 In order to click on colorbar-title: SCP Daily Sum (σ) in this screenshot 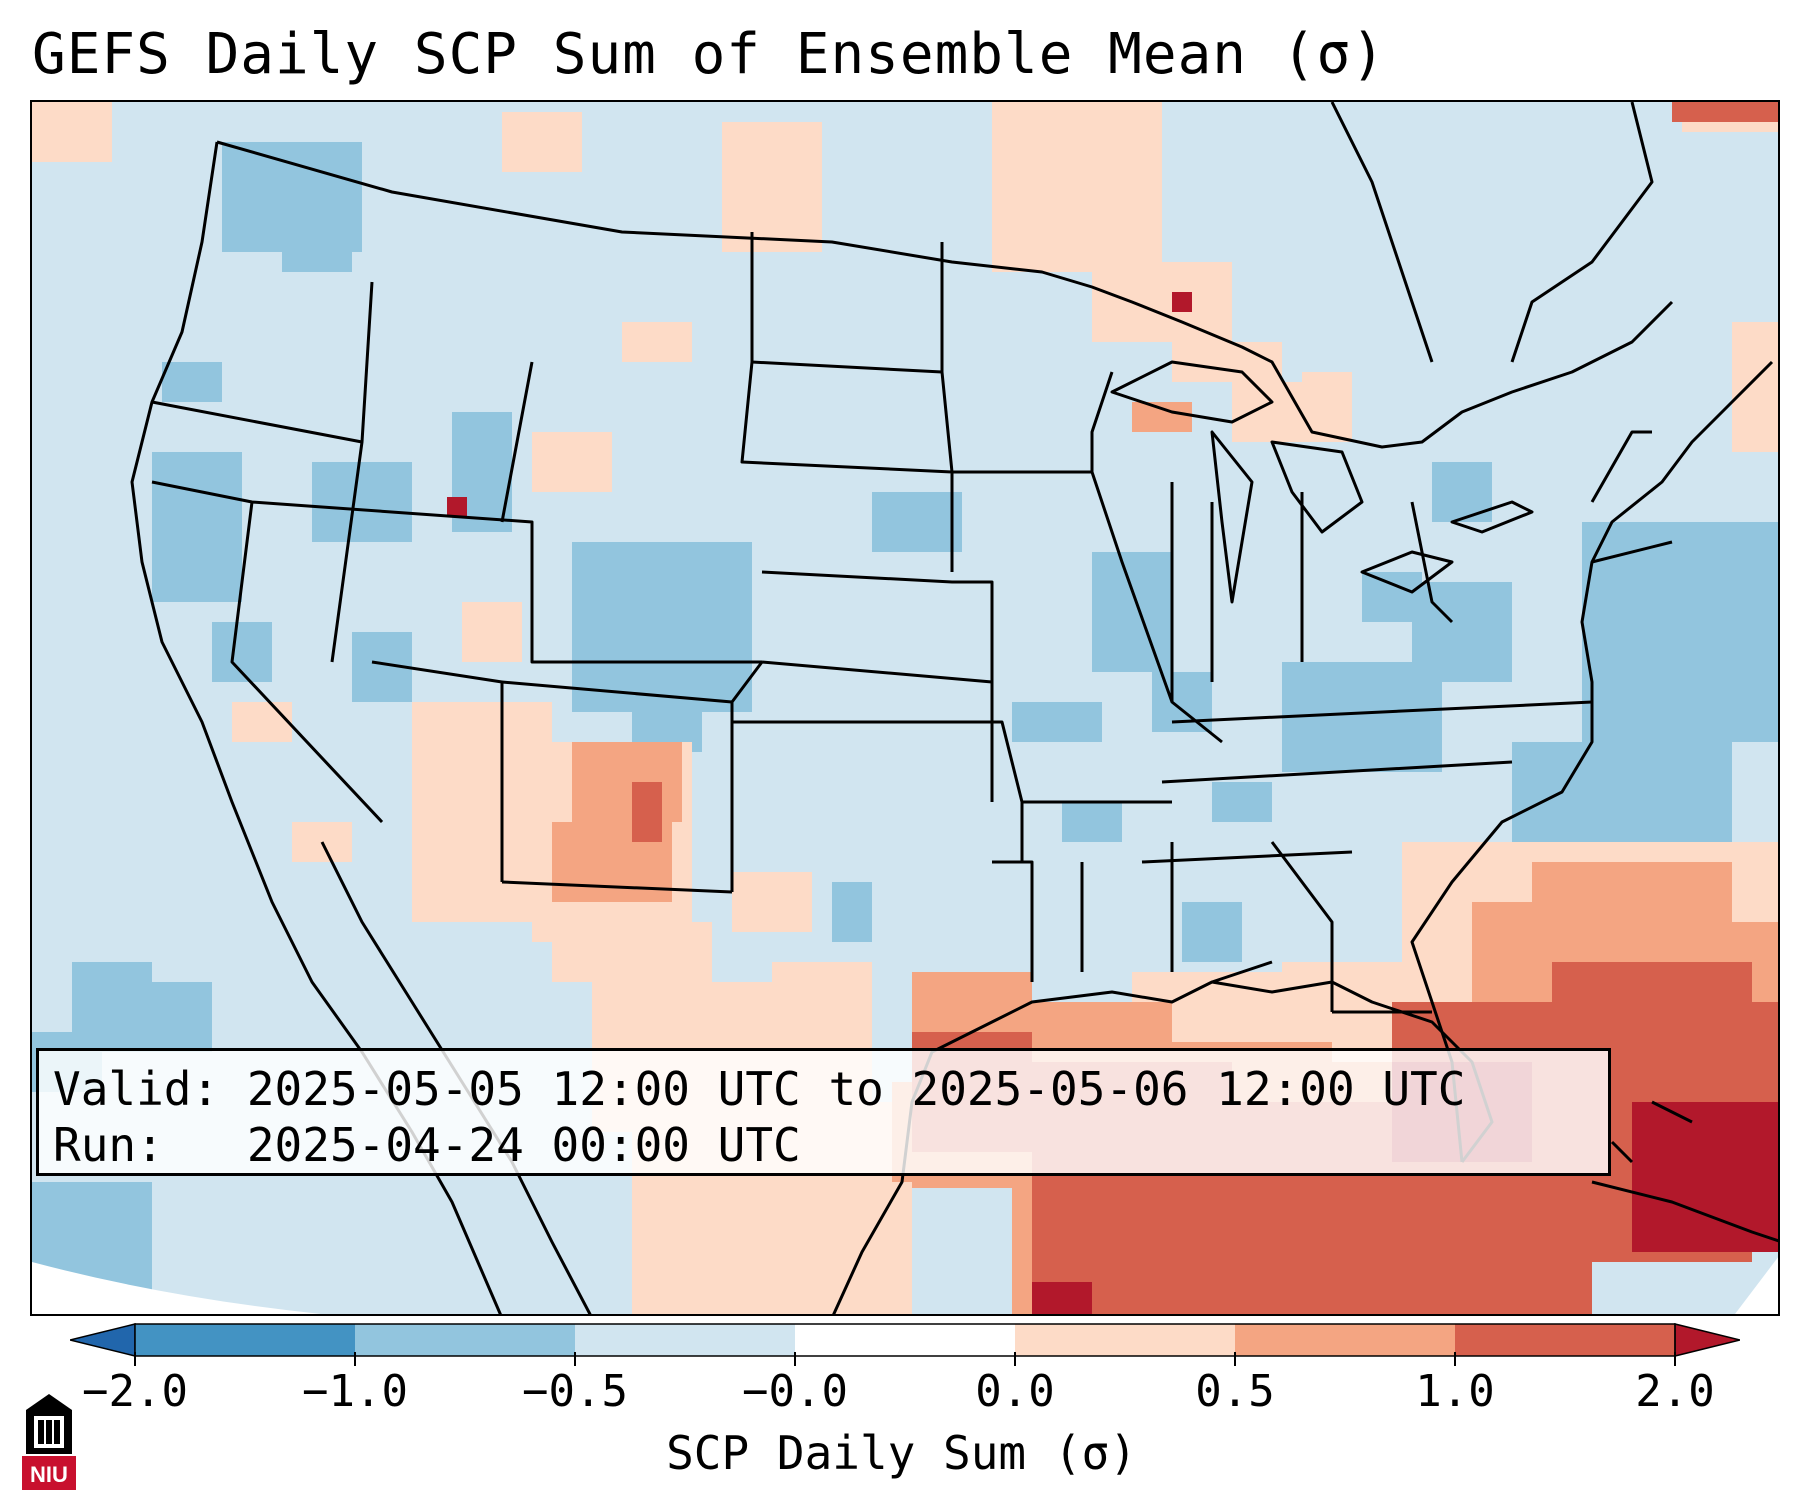, I will do `click(901, 1453)`.